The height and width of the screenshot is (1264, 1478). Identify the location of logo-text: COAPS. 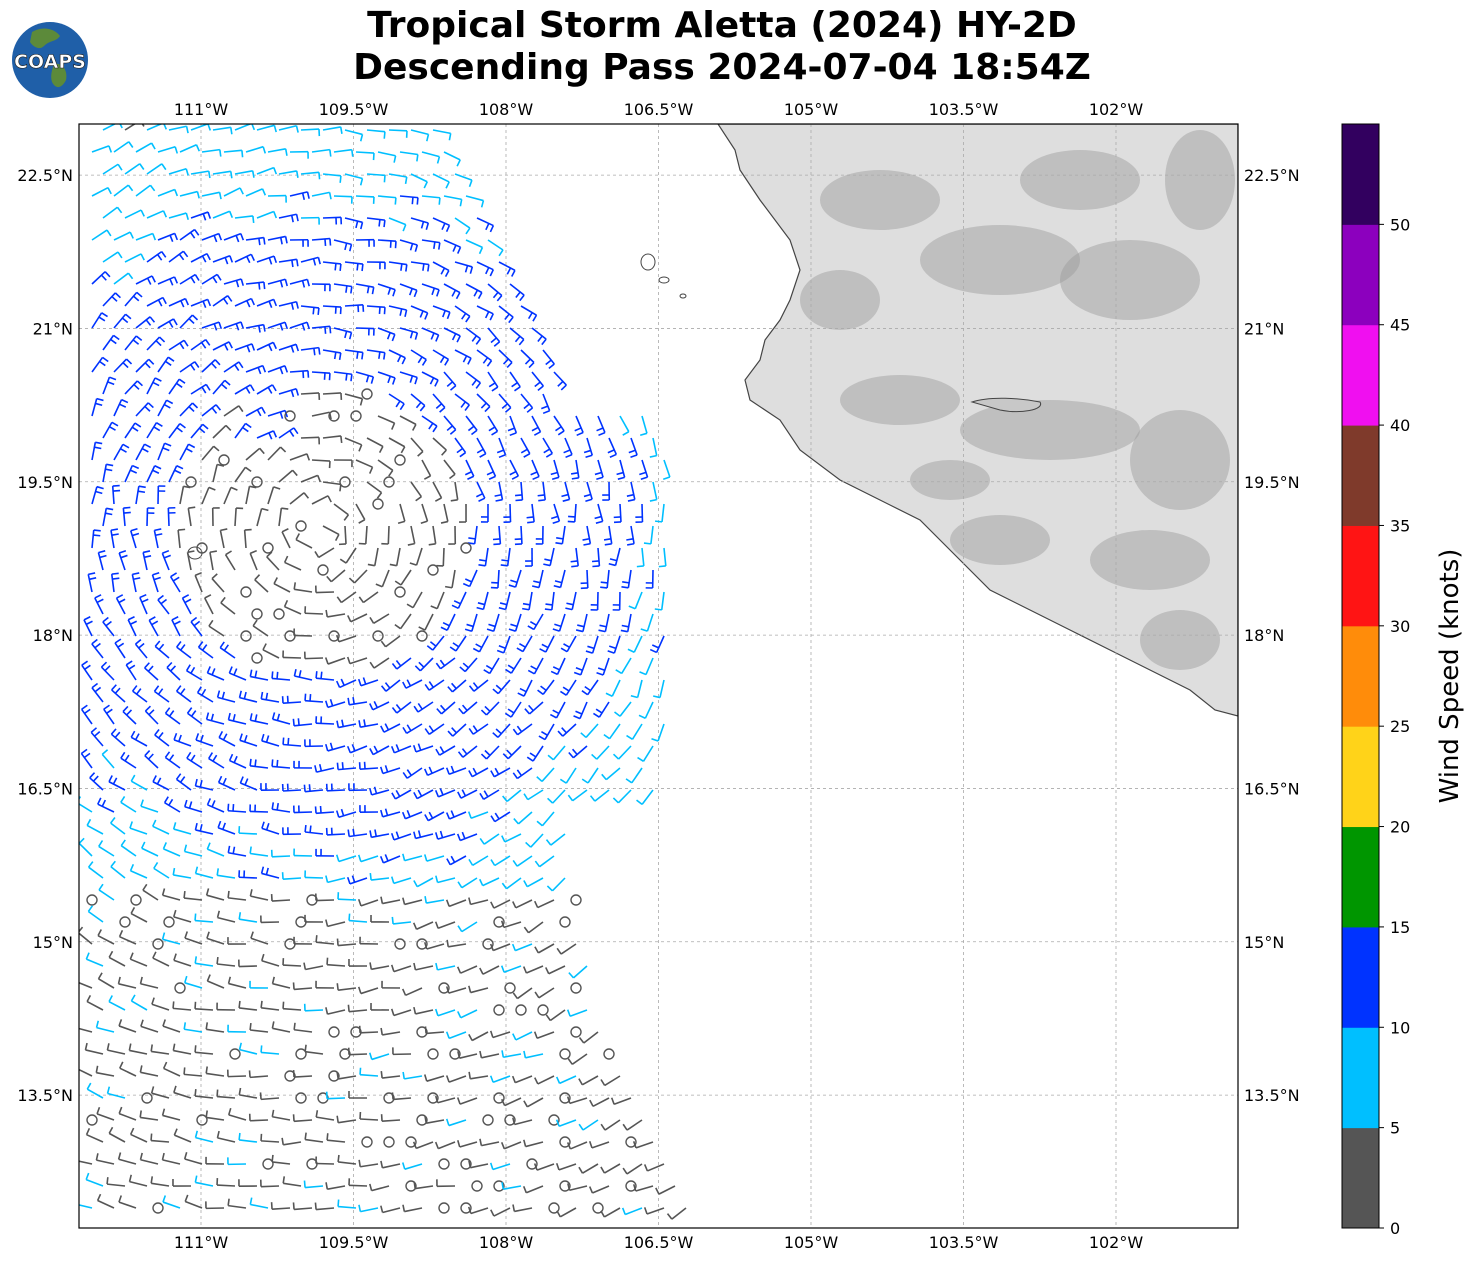
(50, 62).